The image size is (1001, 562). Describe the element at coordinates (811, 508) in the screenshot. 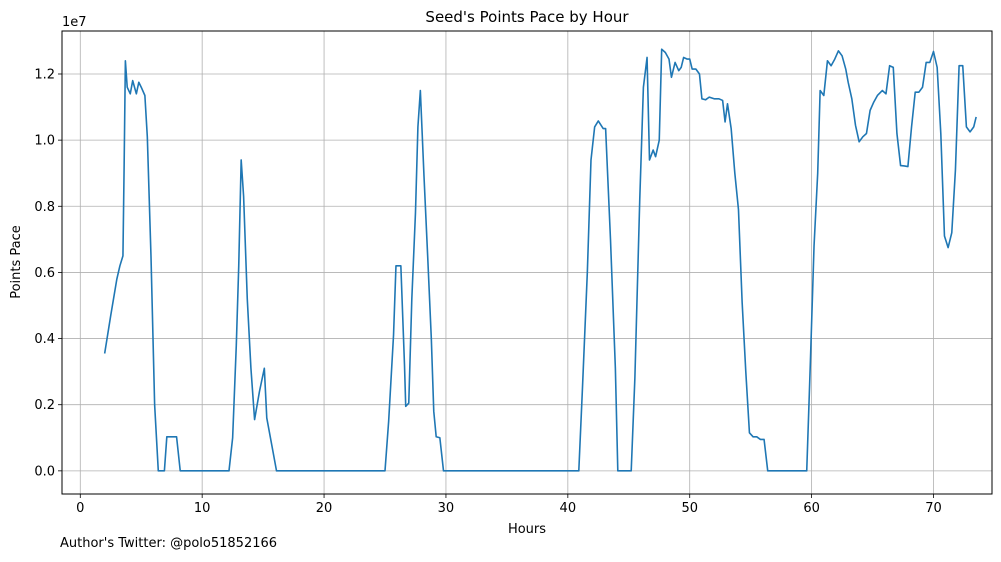

I see `x-tick-label: 60` at that location.